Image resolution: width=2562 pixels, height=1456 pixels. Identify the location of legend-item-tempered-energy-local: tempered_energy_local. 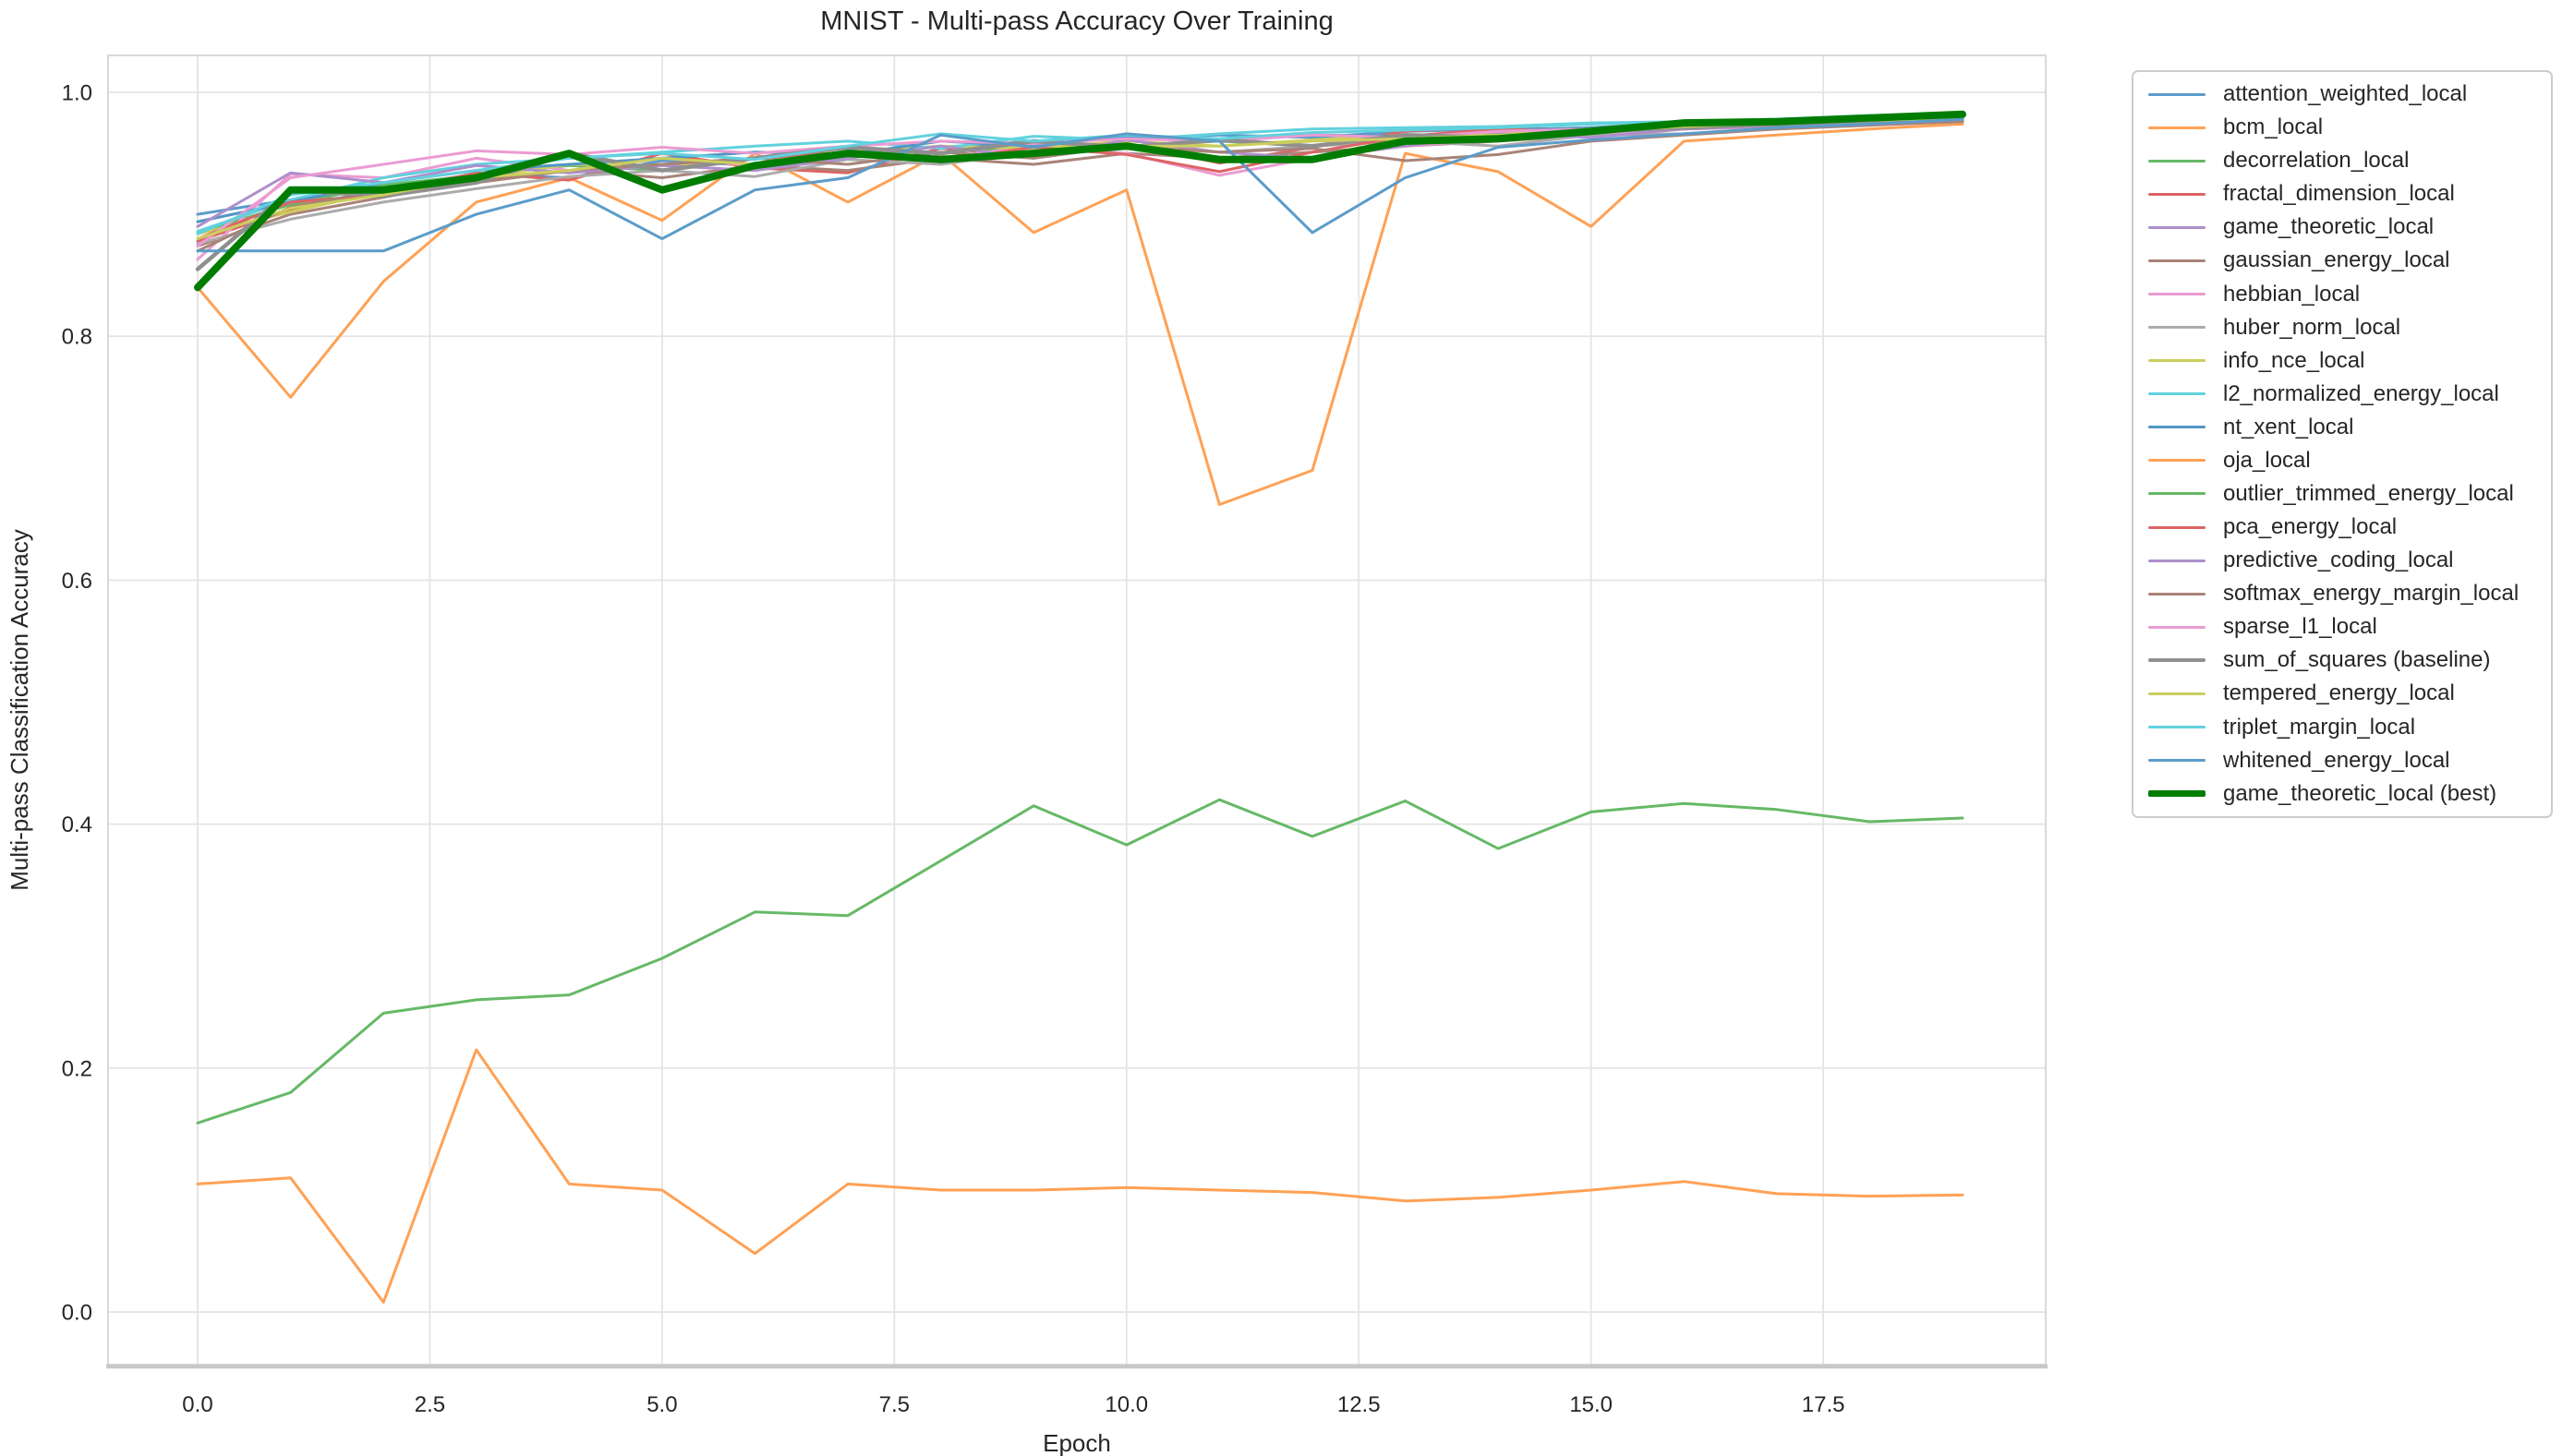
(2342, 693).